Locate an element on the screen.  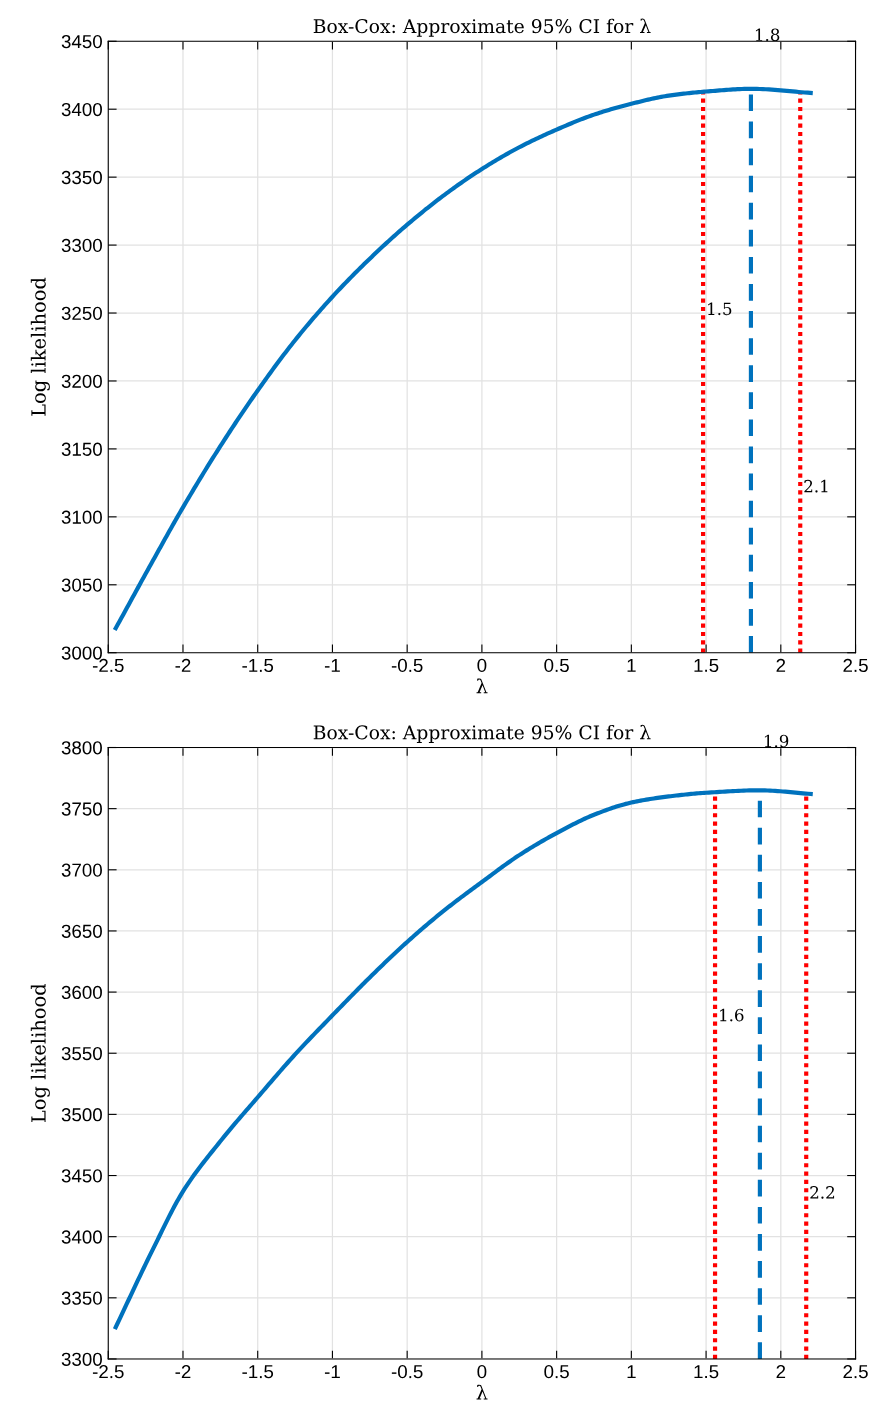
ref-line-label: 1.6 is located at coordinates (732, 1015).